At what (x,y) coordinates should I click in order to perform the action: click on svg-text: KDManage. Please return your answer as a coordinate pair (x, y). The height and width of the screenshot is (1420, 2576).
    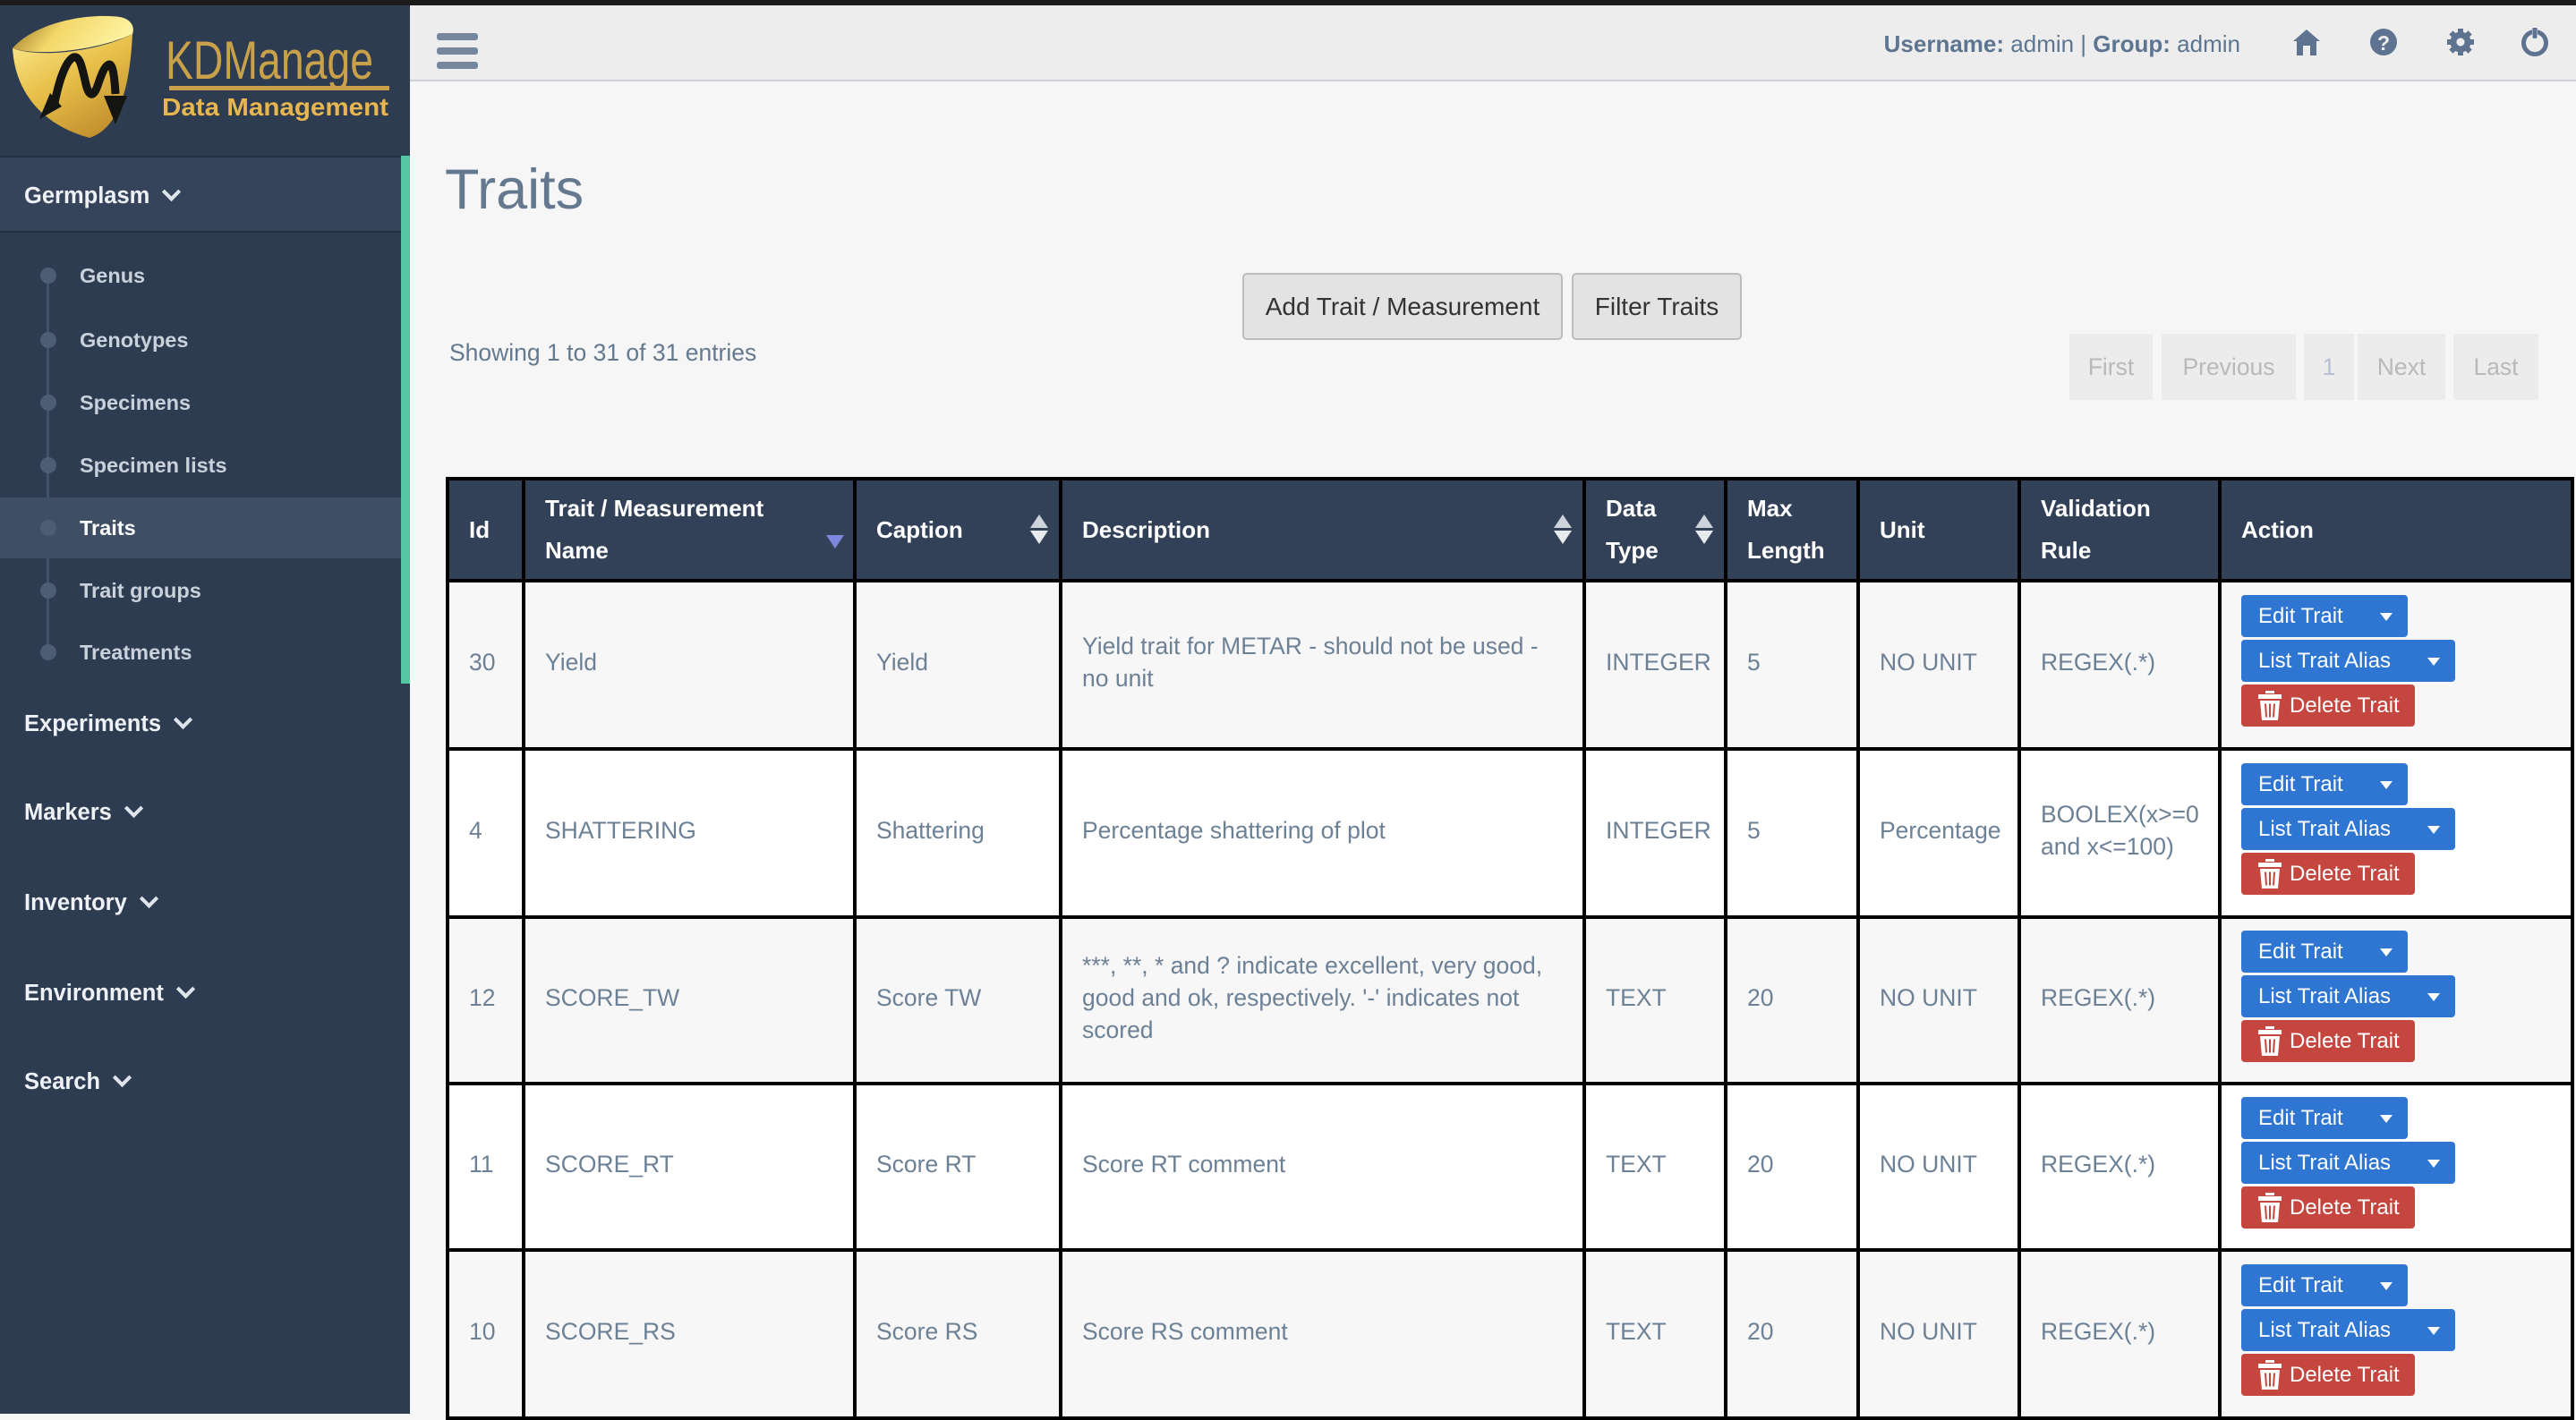
    Looking at the image, I should click on (269, 60).